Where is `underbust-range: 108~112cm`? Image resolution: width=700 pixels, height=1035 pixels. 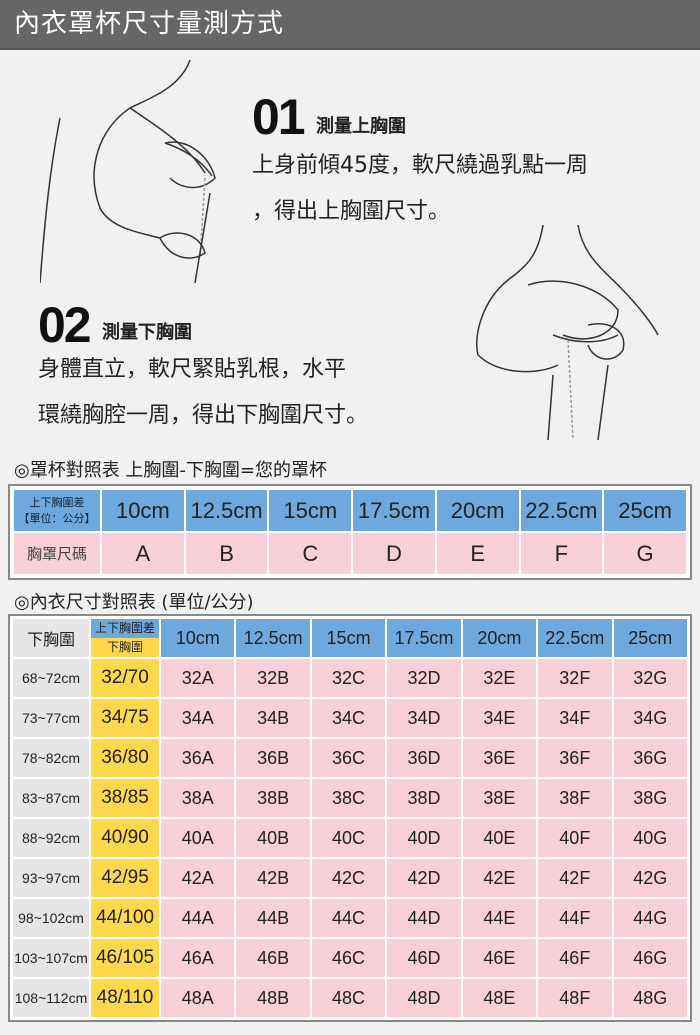
underbust-range: 108~112cm is located at coordinates (51, 998).